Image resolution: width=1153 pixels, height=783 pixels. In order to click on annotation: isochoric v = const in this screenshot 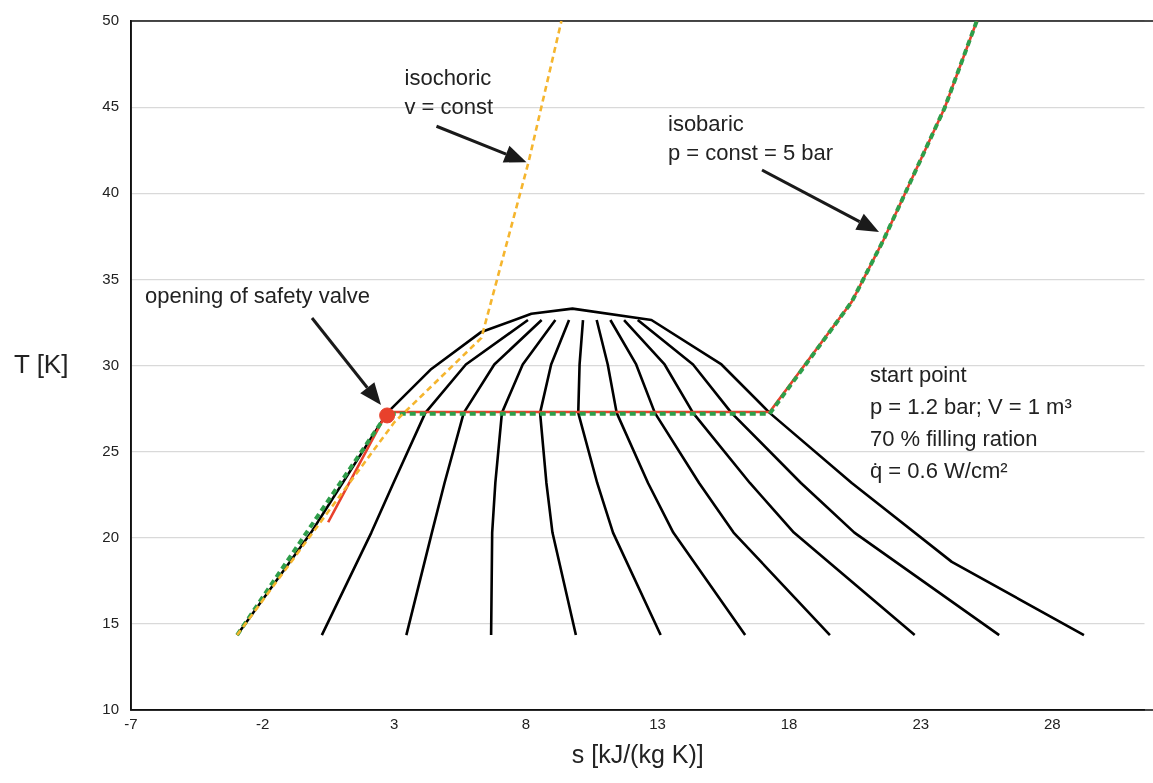, I will do `click(449, 92)`.